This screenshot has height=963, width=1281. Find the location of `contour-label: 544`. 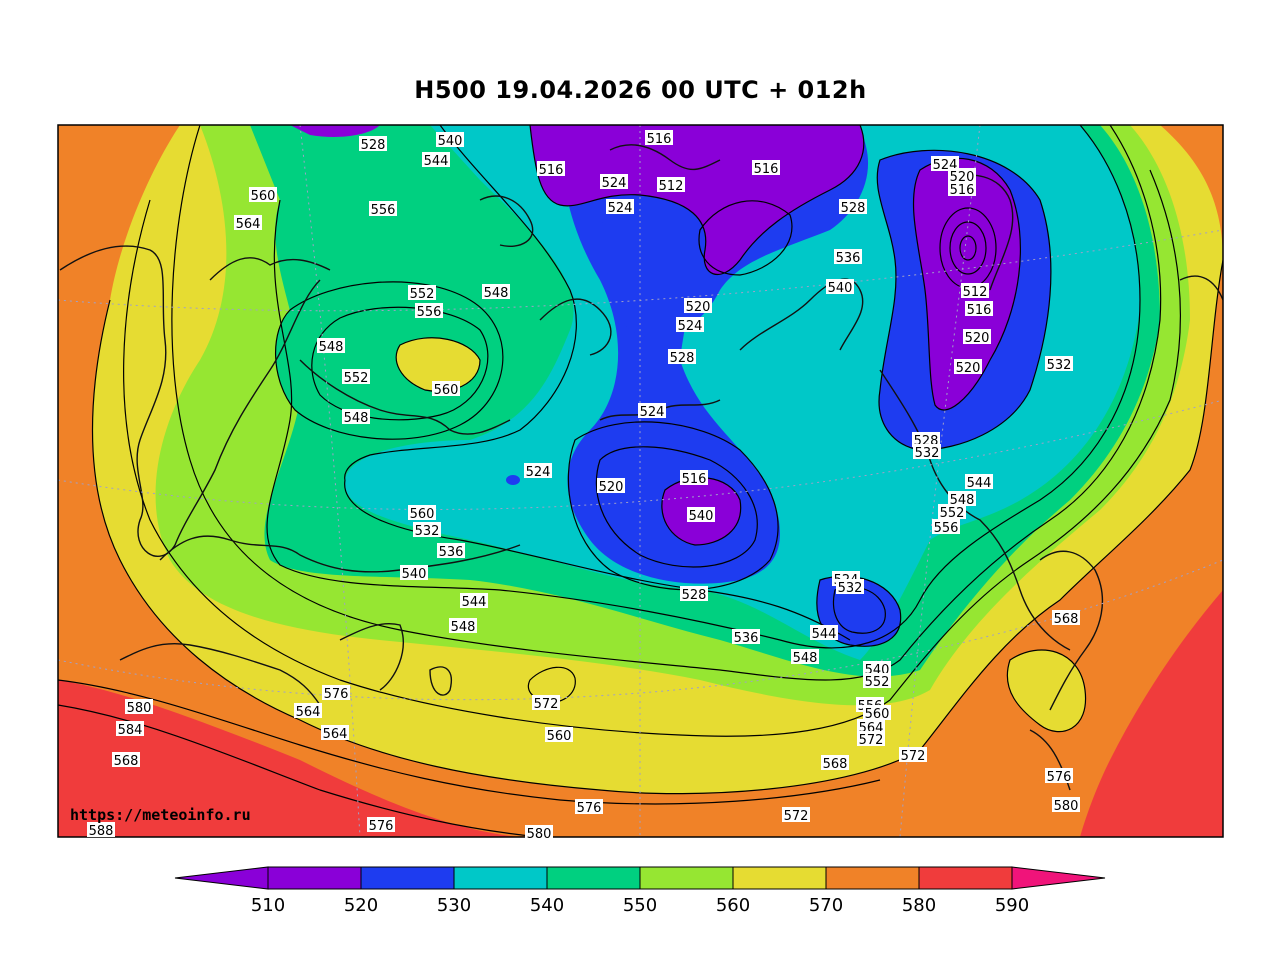

contour-label: 544 is located at coordinates (824, 633).